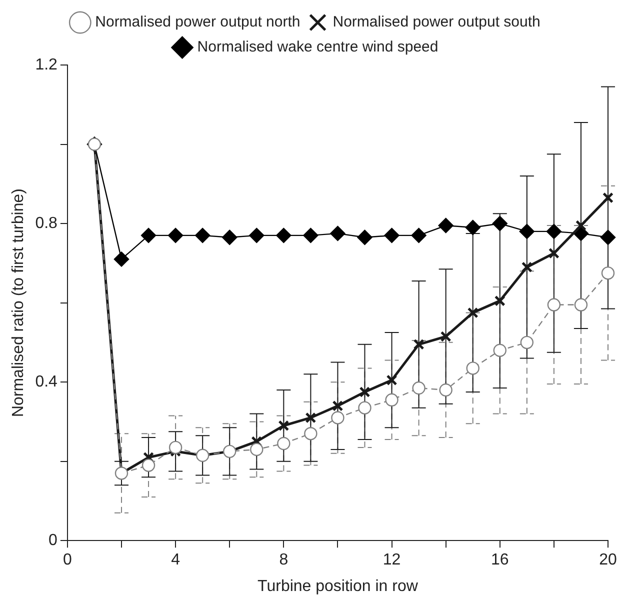 This screenshot has height=605, width=630. What do you see at coordinates (175, 560) in the screenshot?
I see `x-tick-label: 4` at bounding box center [175, 560].